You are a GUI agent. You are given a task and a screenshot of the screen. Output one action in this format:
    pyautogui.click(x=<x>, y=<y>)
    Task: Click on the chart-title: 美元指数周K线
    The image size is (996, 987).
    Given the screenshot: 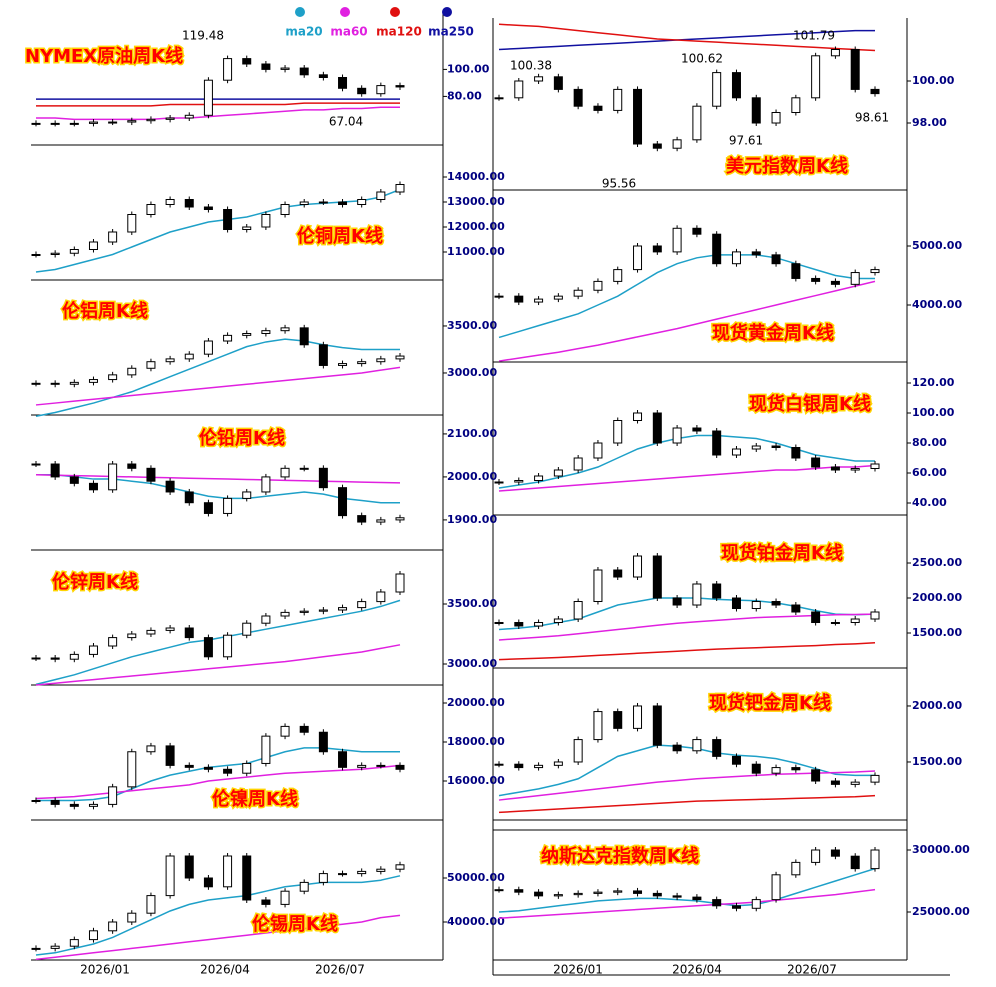 What is the action you would take?
    pyautogui.click(x=787, y=166)
    